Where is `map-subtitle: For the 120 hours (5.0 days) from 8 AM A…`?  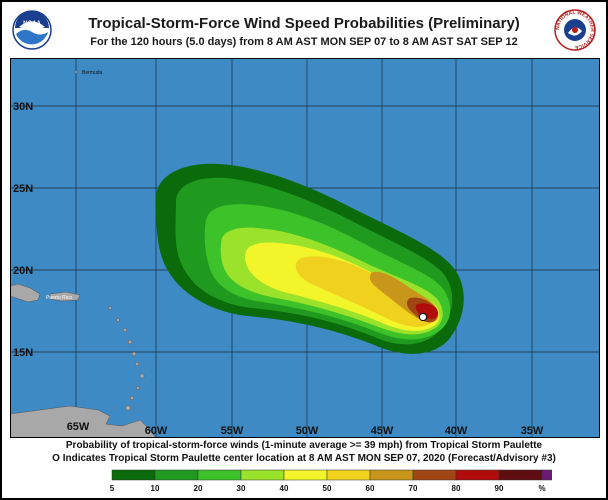
map-subtitle: For the 120 hours (5.0 days) from 8 AM A… is located at coordinates (304, 42).